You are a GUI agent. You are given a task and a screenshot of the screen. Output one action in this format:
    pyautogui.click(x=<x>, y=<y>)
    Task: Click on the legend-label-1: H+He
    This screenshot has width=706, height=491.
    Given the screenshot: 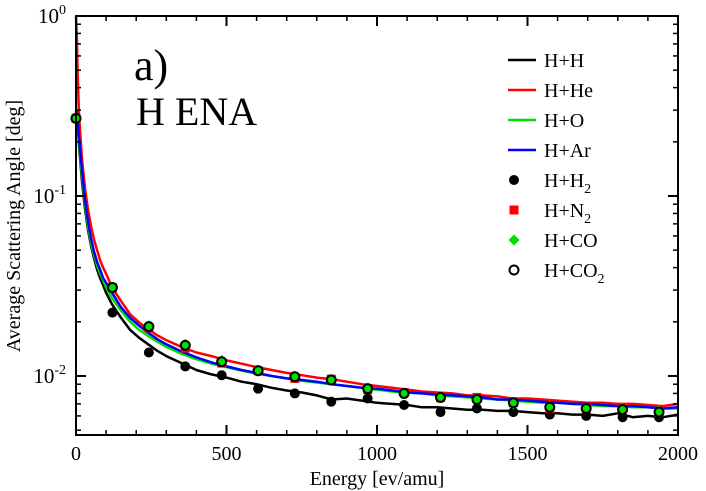 What is the action you would take?
    pyautogui.click(x=568, y=91)
    